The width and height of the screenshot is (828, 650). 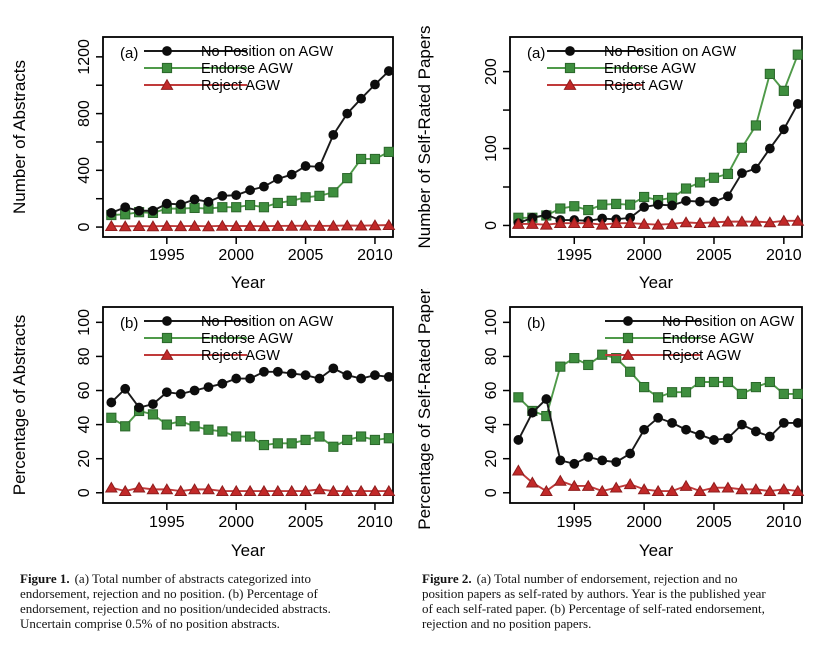 What do you see at coordinates (84, 170) in the screenshot?
I see `svg-text: 400` at bounding box center [84, 170].